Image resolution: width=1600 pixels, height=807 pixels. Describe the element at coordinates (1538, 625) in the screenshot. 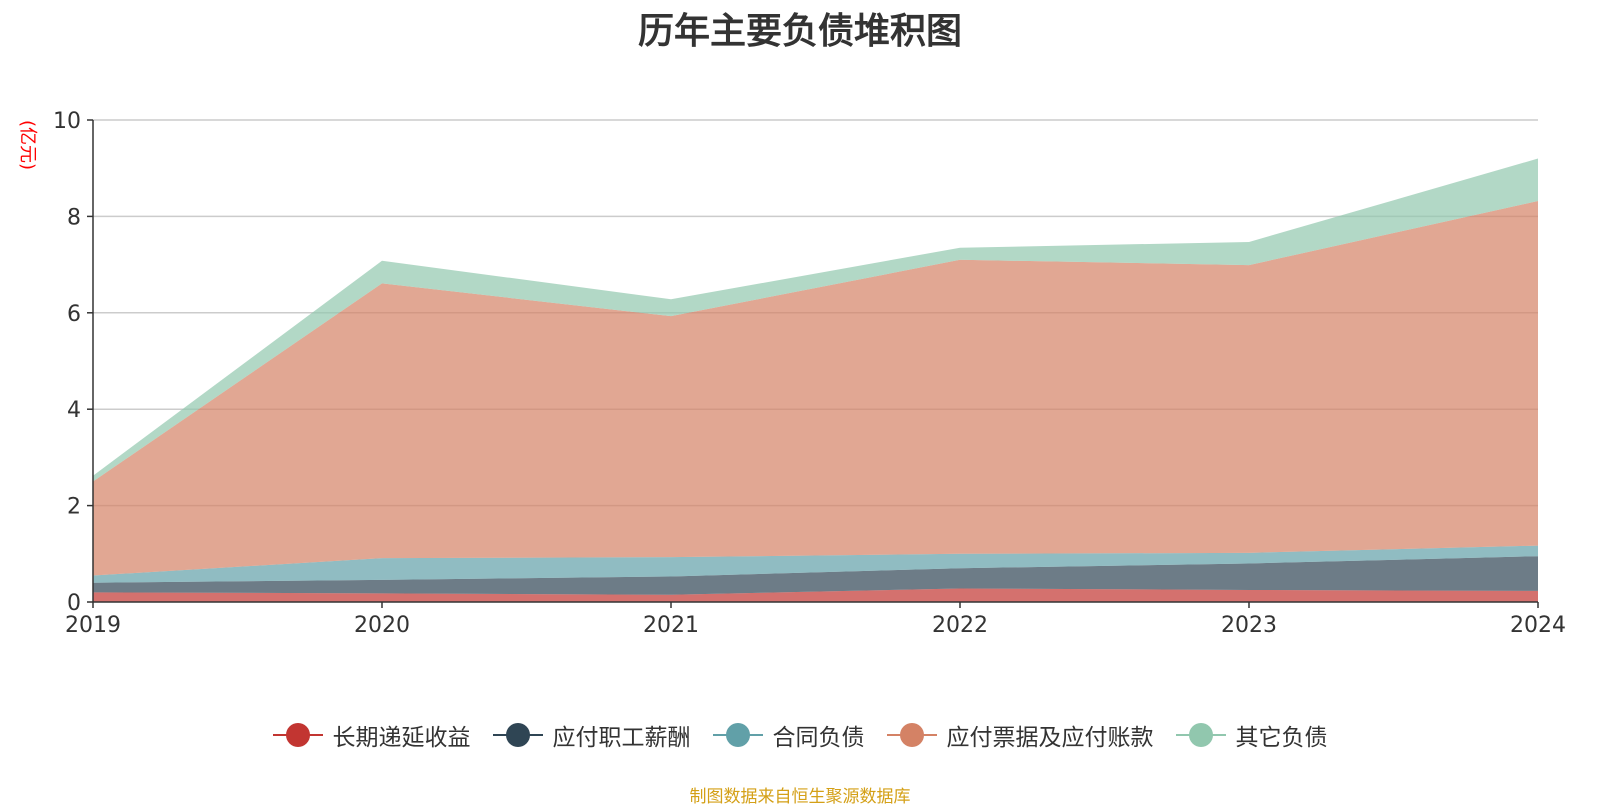

I see `x-tick-label: 2024` at that location.